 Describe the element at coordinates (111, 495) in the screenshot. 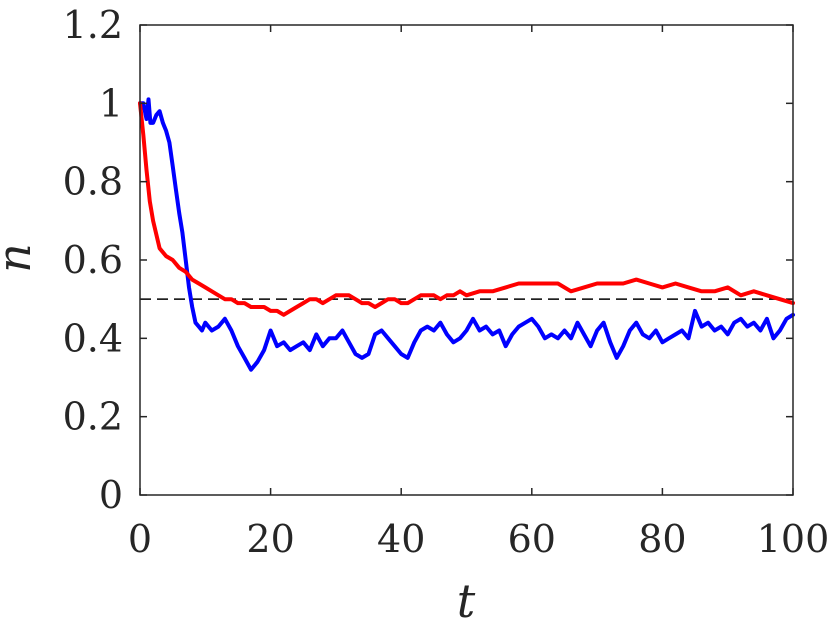

I see `y-tick-label: 0` at that location.